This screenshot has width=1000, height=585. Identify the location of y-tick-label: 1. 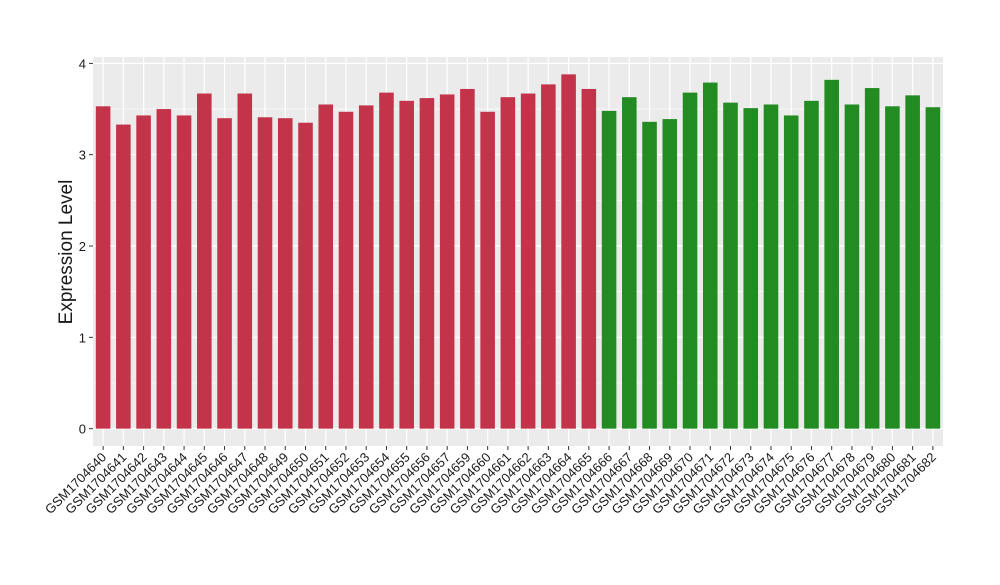
(82, 337).